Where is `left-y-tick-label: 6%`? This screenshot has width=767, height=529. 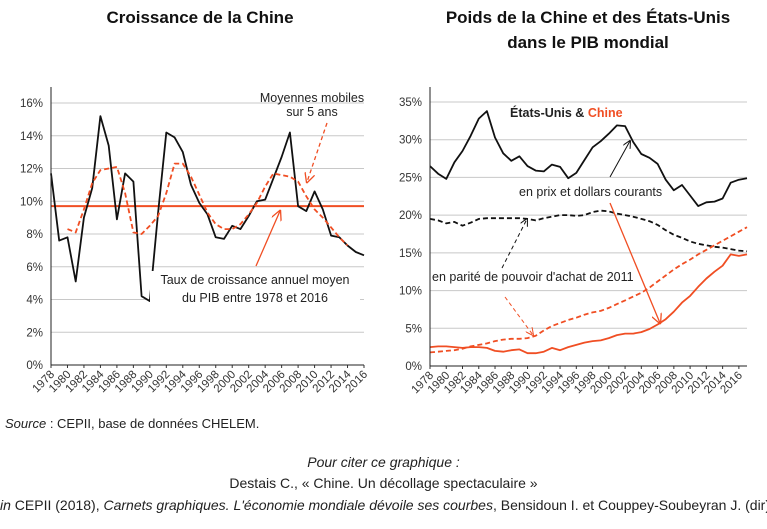
left-y-tick-label: 6% is located at coordinates (34, 268).